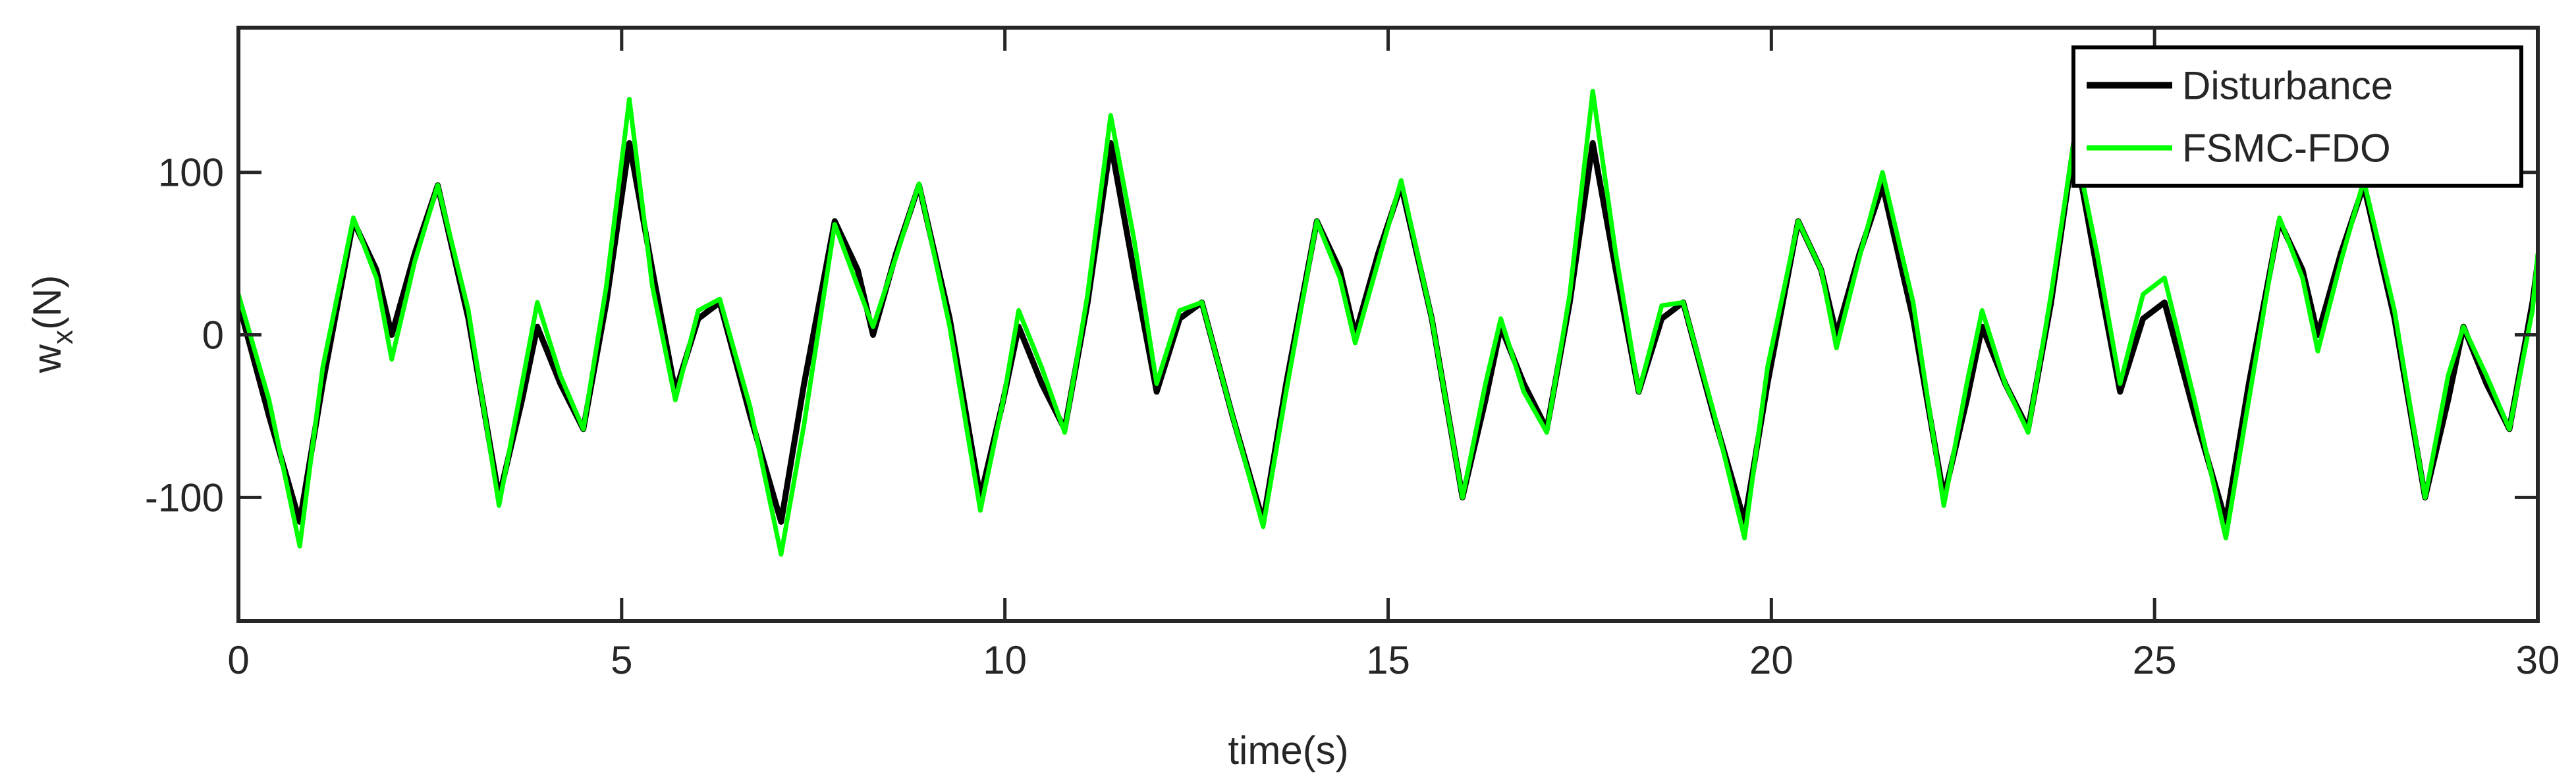 The width and height of the screenshot is (2576, 779). What do you see at coordinates (1388, 660) in the screenshot?
I see `x-tick-label: 15` at bounding box center [1388, 660].